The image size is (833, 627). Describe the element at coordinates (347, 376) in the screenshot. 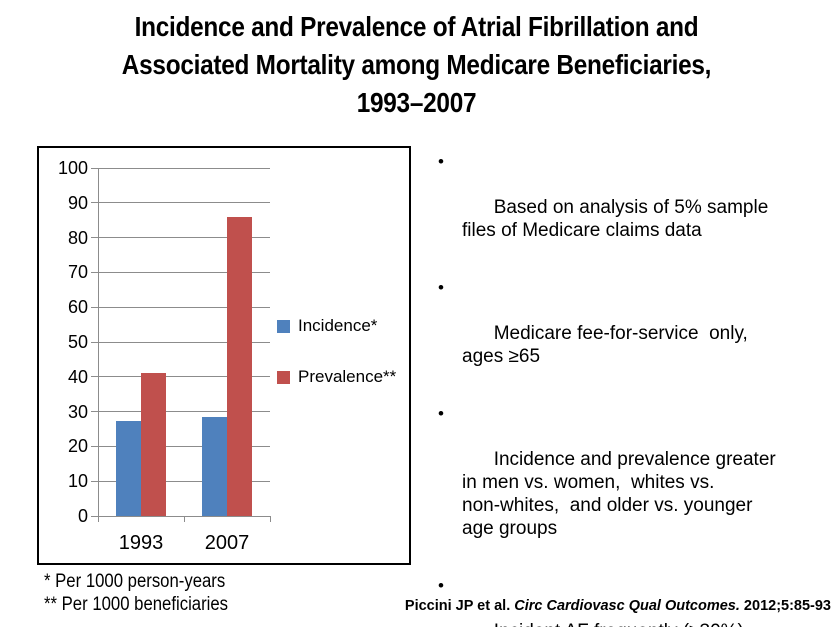

I see `legend-label-prevalence: Prevalence**` at that location.